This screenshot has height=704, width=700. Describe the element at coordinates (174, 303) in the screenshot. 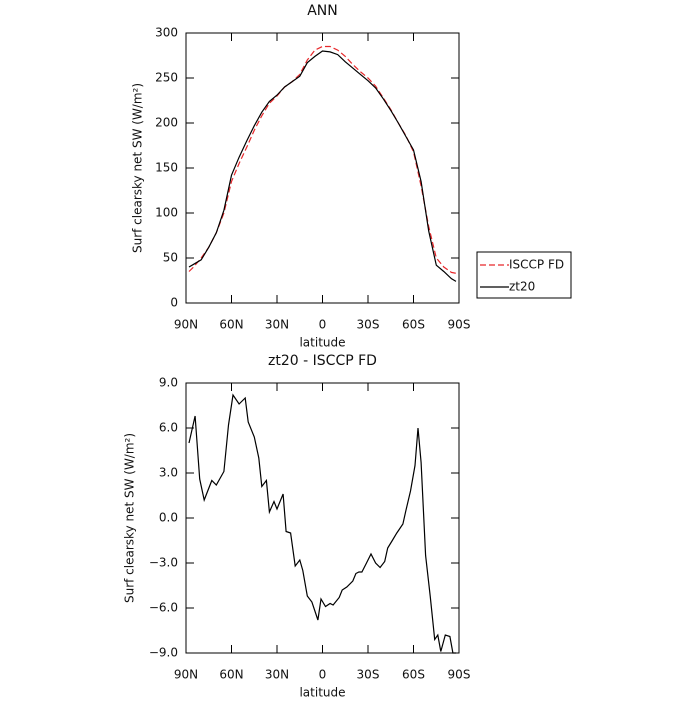

I see `y-tick-label: 0` at that location.